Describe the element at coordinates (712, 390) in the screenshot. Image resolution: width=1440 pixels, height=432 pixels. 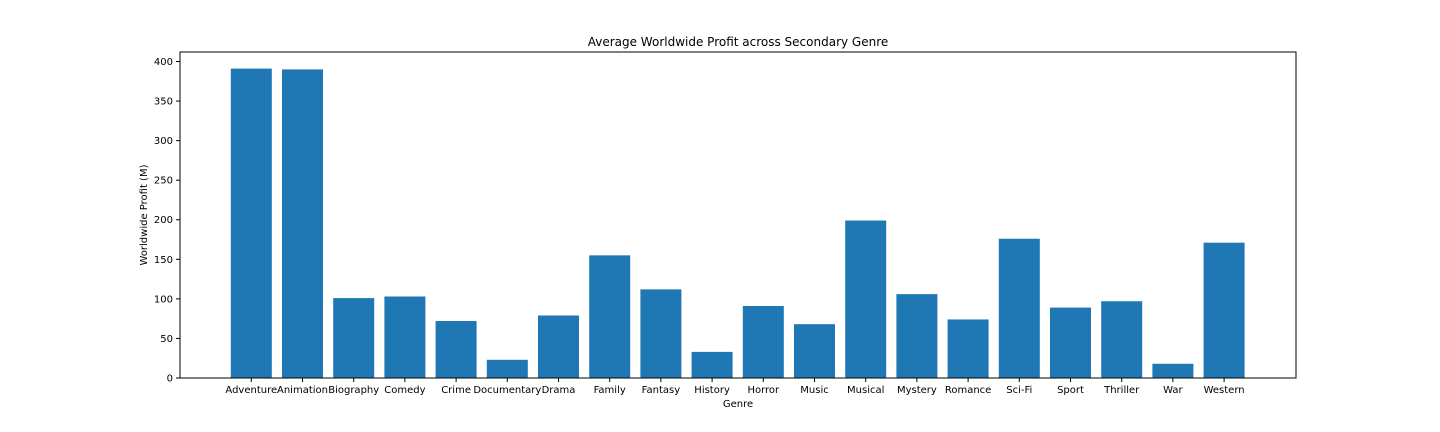
I see `x-tick-label: History` at that location.